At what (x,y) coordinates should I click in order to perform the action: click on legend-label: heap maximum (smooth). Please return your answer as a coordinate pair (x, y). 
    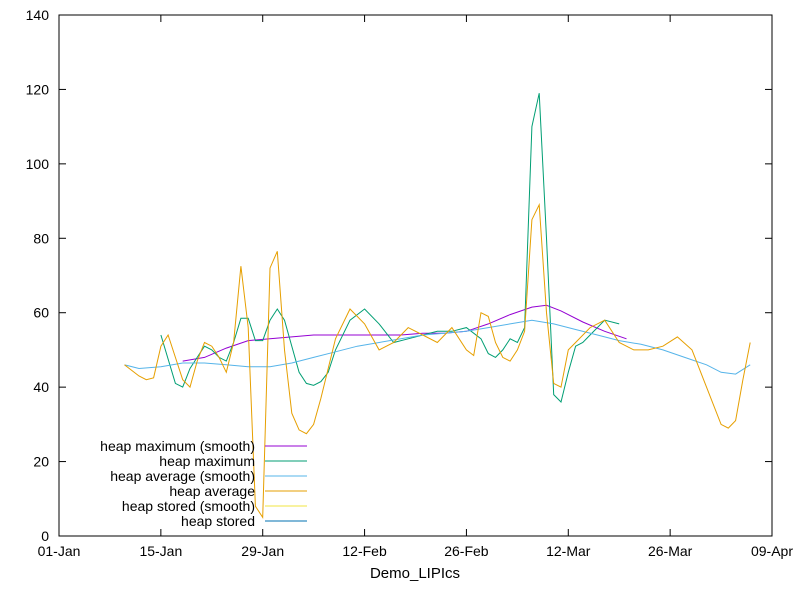
    Looking at the image, I should click on (177, 446).